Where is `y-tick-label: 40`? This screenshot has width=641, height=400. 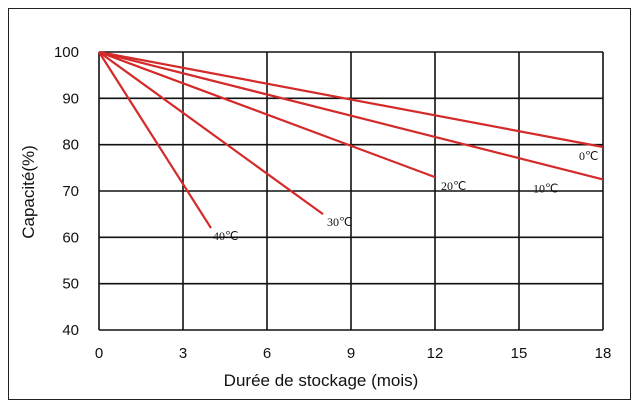
y-tick-label: 40 is located at coordinates (70, 330).